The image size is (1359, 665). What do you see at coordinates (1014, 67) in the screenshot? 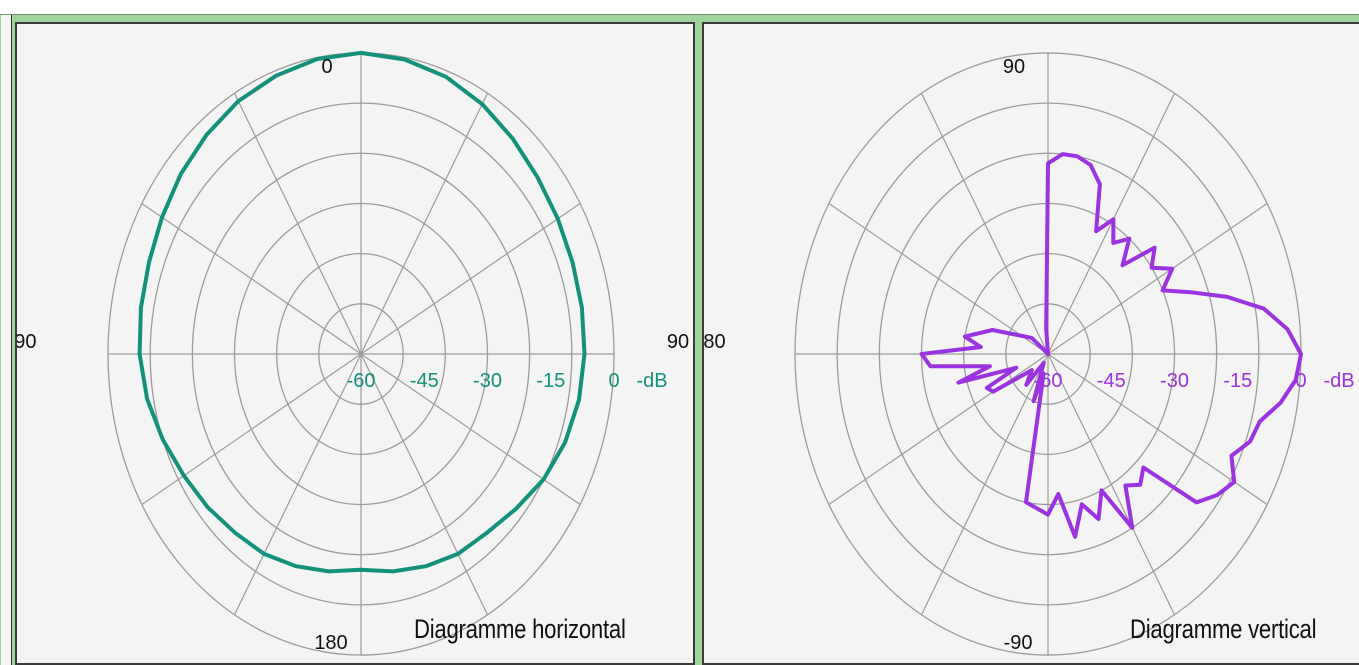
I see `angle-label-top: 90` at bounding box center [1014, 67].